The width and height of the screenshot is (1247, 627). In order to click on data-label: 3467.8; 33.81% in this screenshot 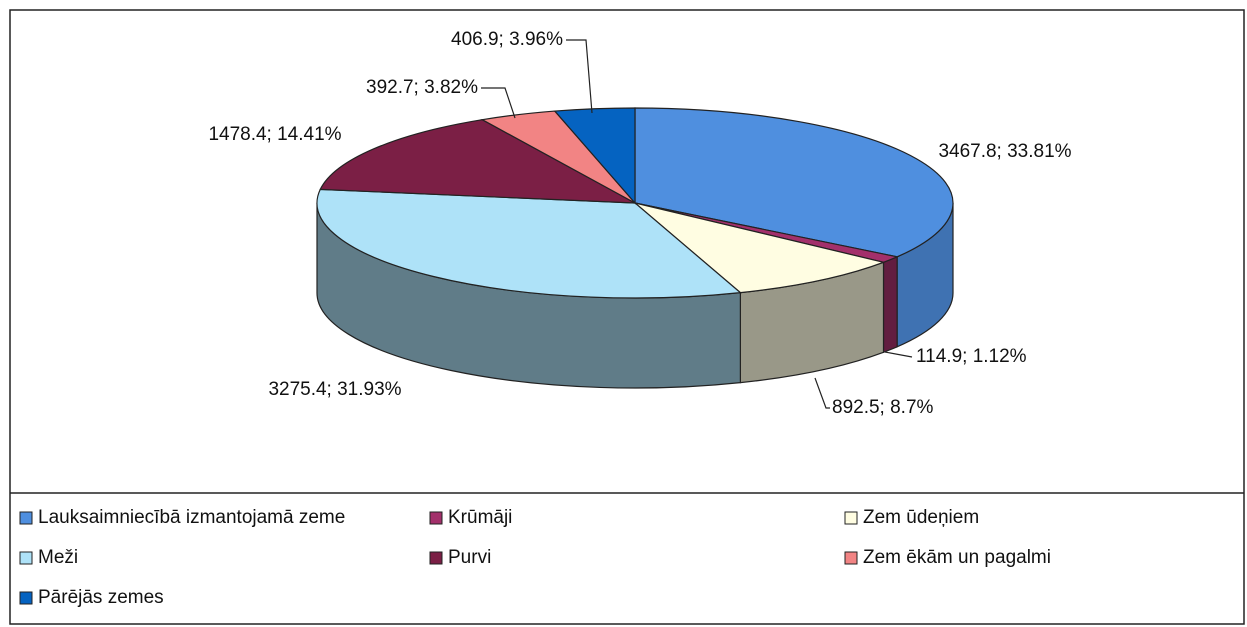, I will do `click(1004, 151)`.